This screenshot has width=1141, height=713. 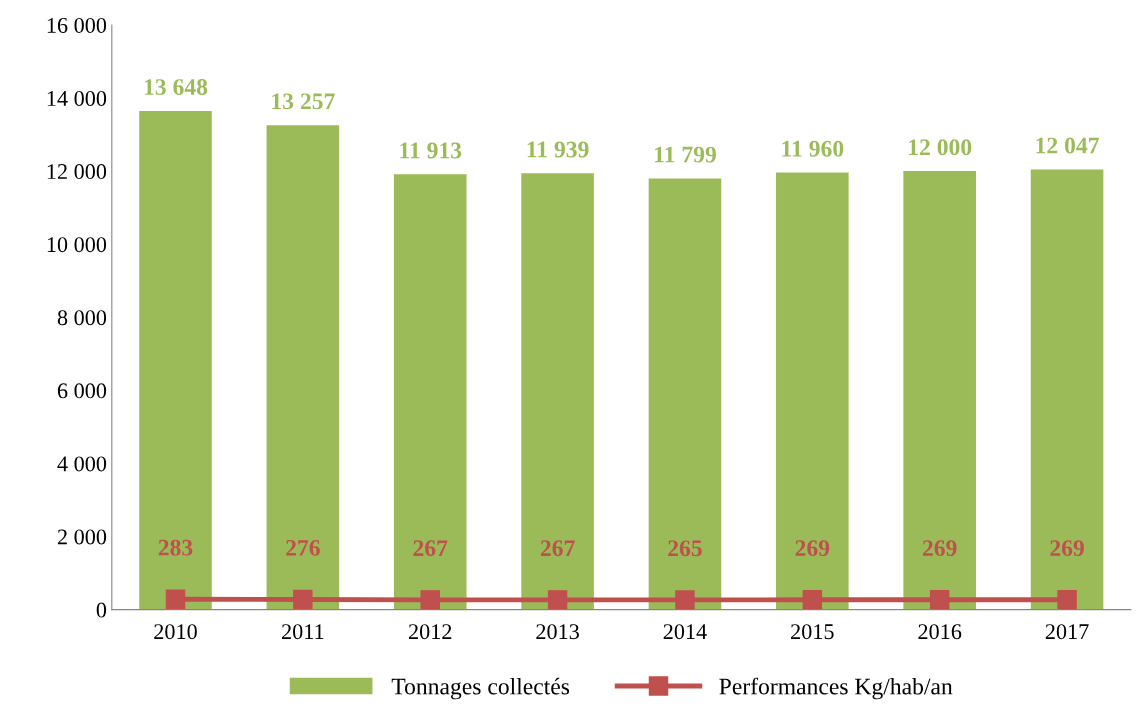 I want to click on y-tick-label: 2 000, so click(x=82, y=537).